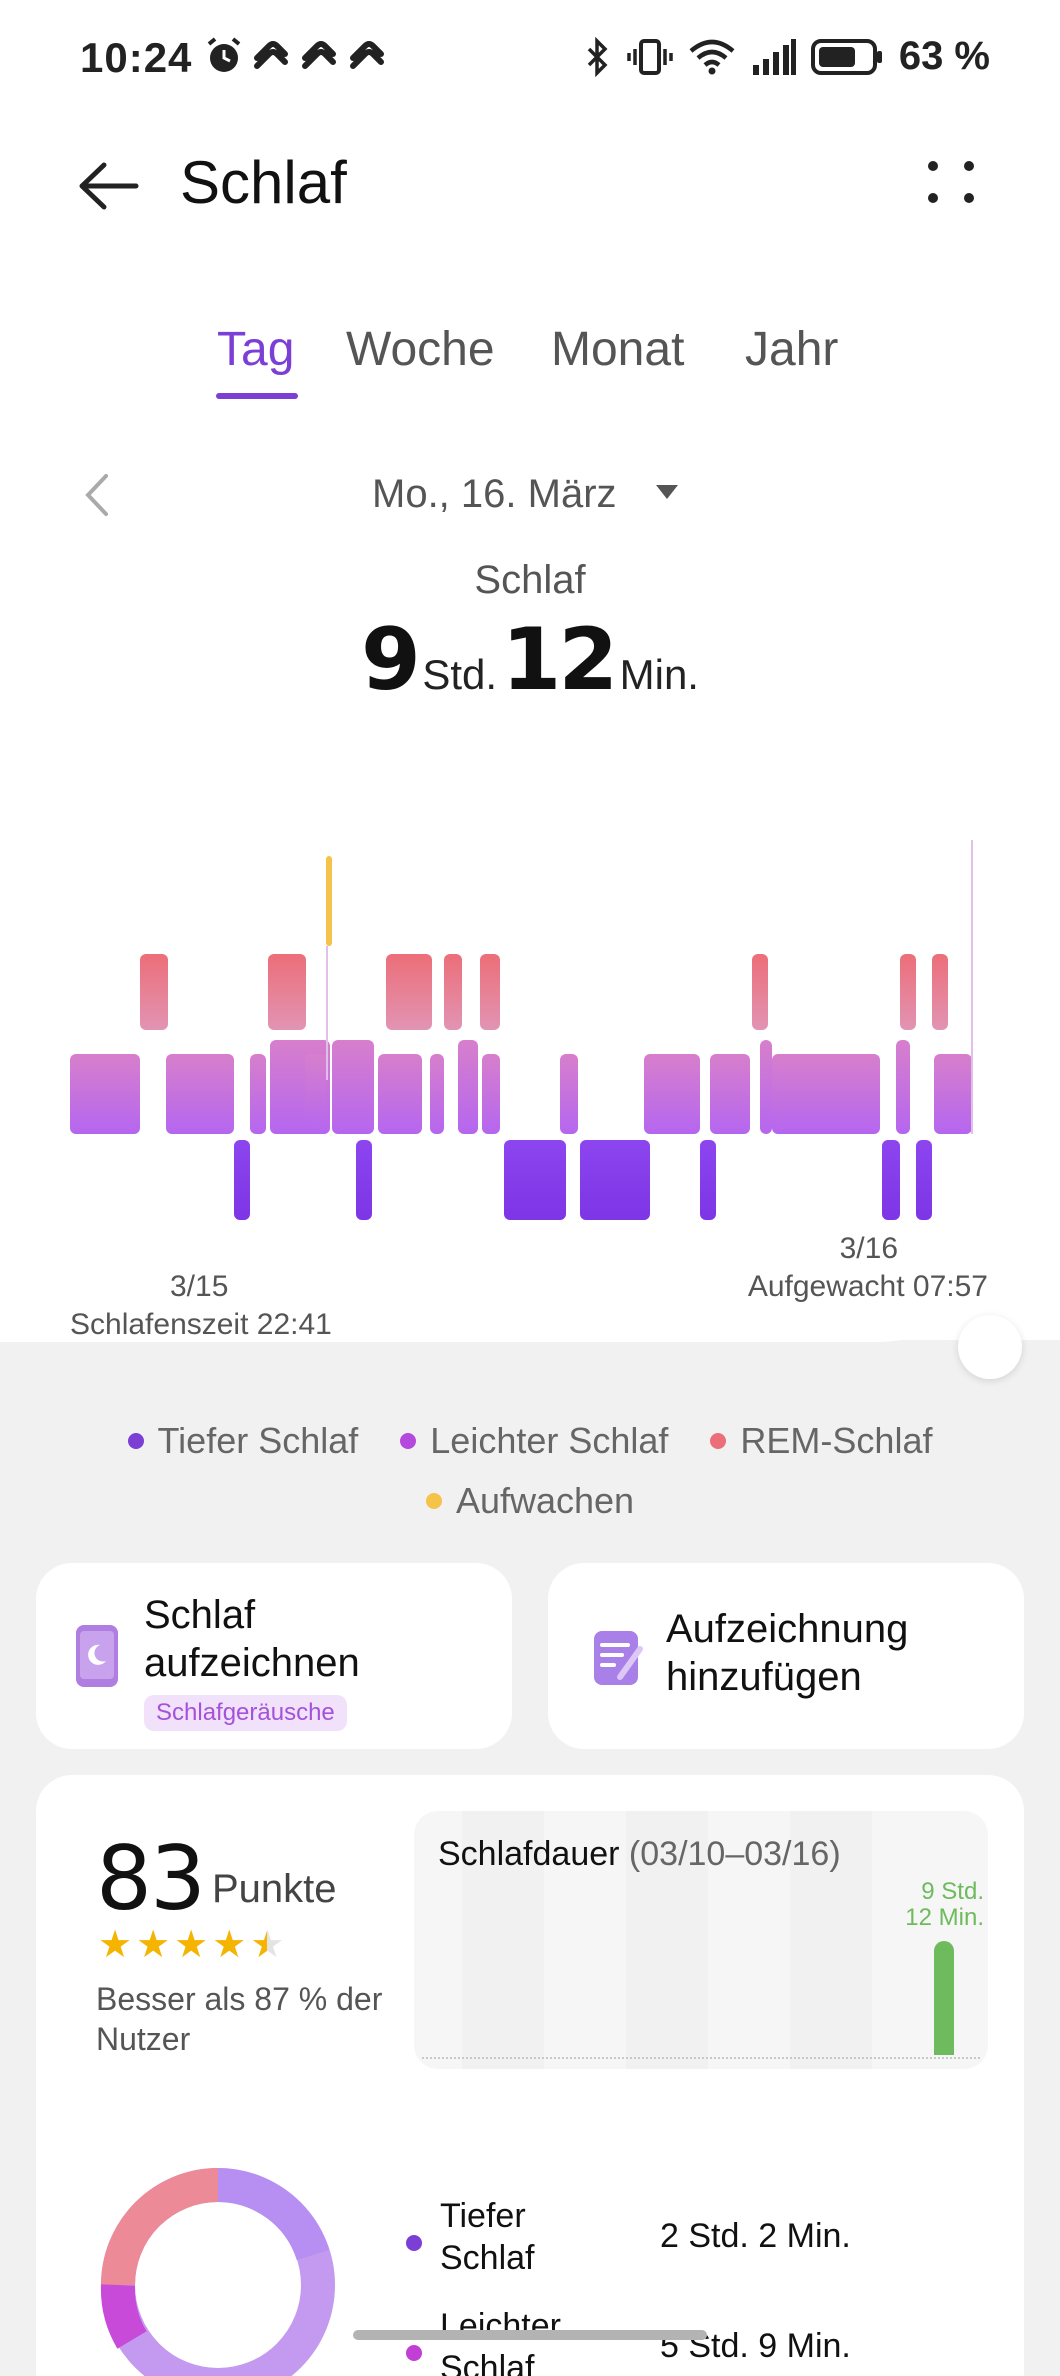  I want to click on sleep-duration: 9 Std. 12 Min., so click(530, 660).